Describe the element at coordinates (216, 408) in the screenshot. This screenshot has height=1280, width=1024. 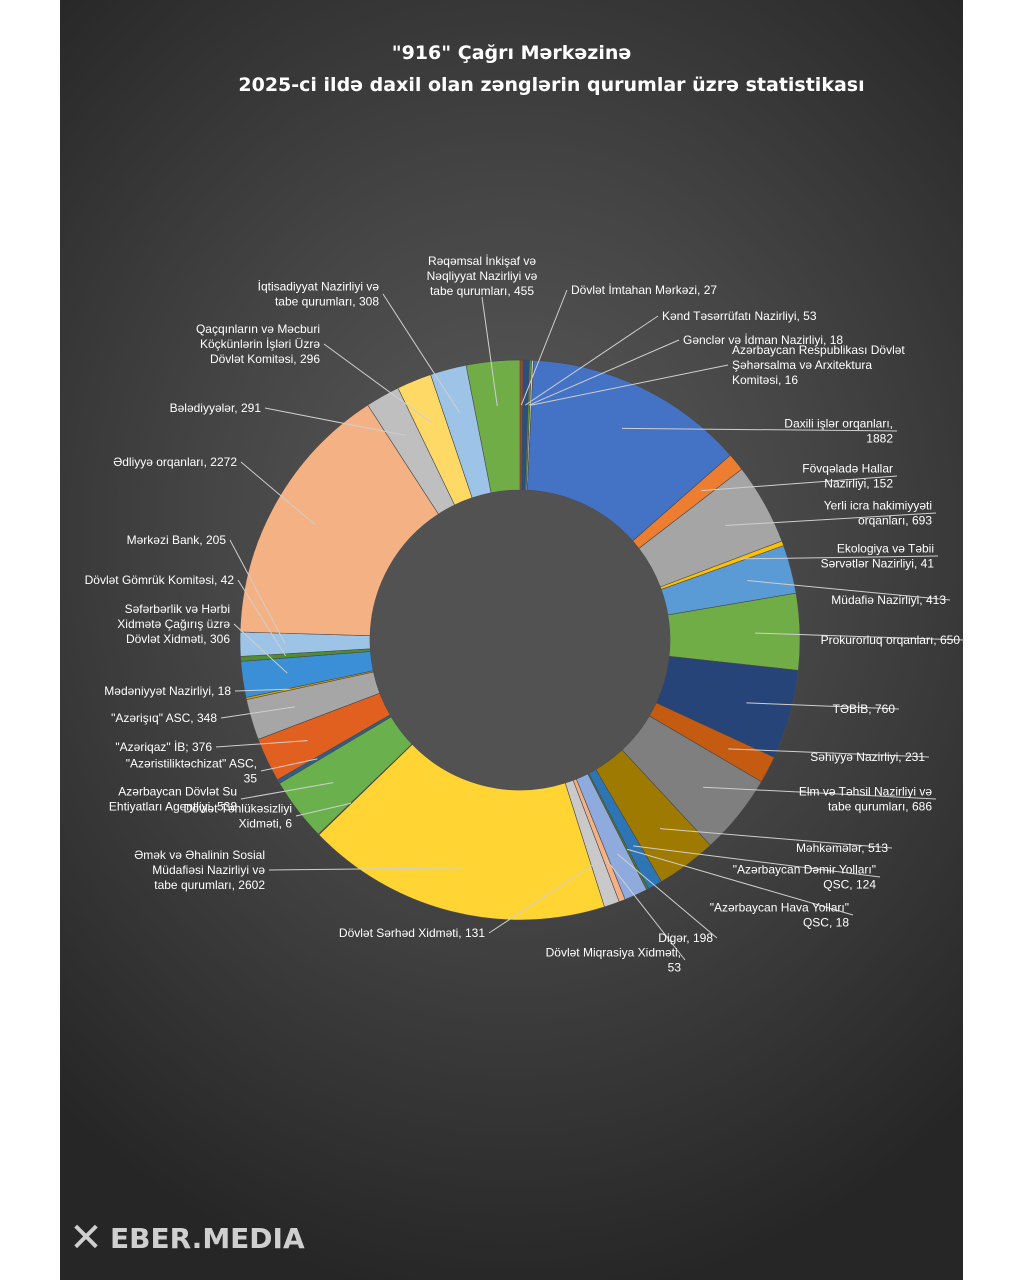
I see `data-label: Bələdiyyələr, 291` at that location.